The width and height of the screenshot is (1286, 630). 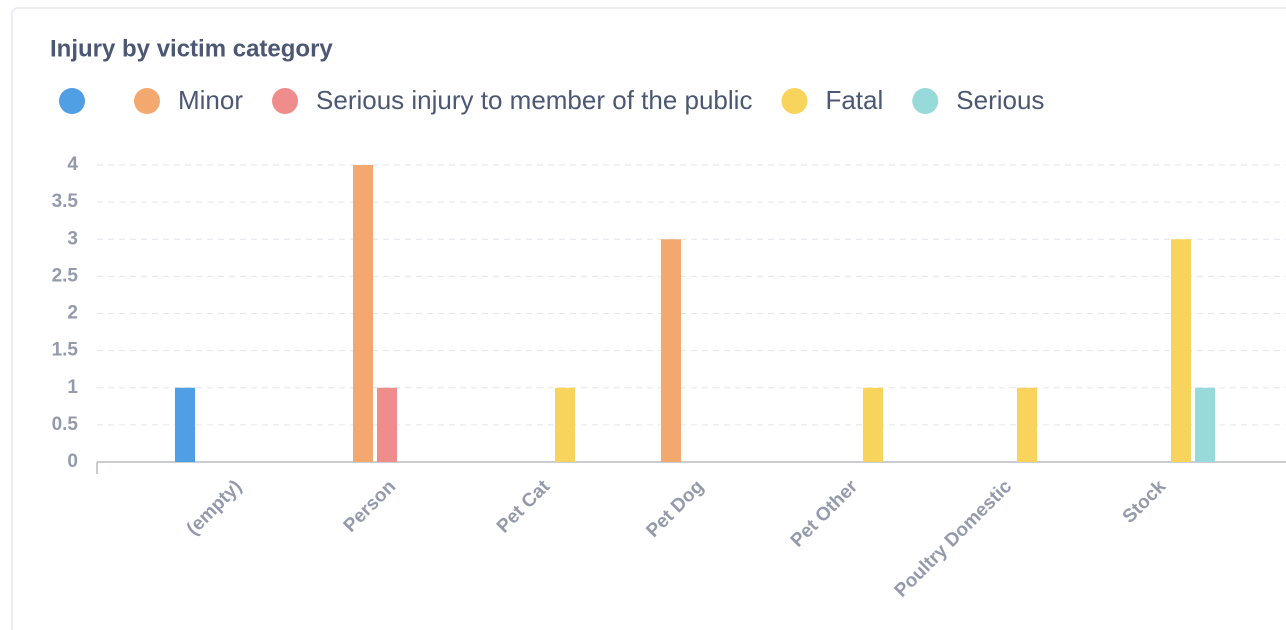 I want to click on y-tick-label: 2, so click(x=72, y=313).